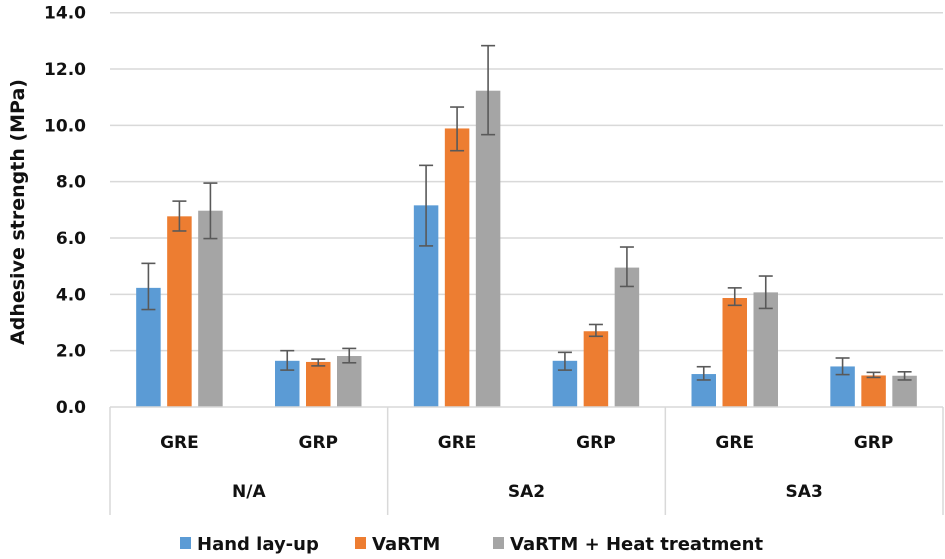 This screenshot has width=945, height=559. Describe the element at coordinates (71, 408) in the screenshot. I see `y-tick-label: 0.0` at that location.